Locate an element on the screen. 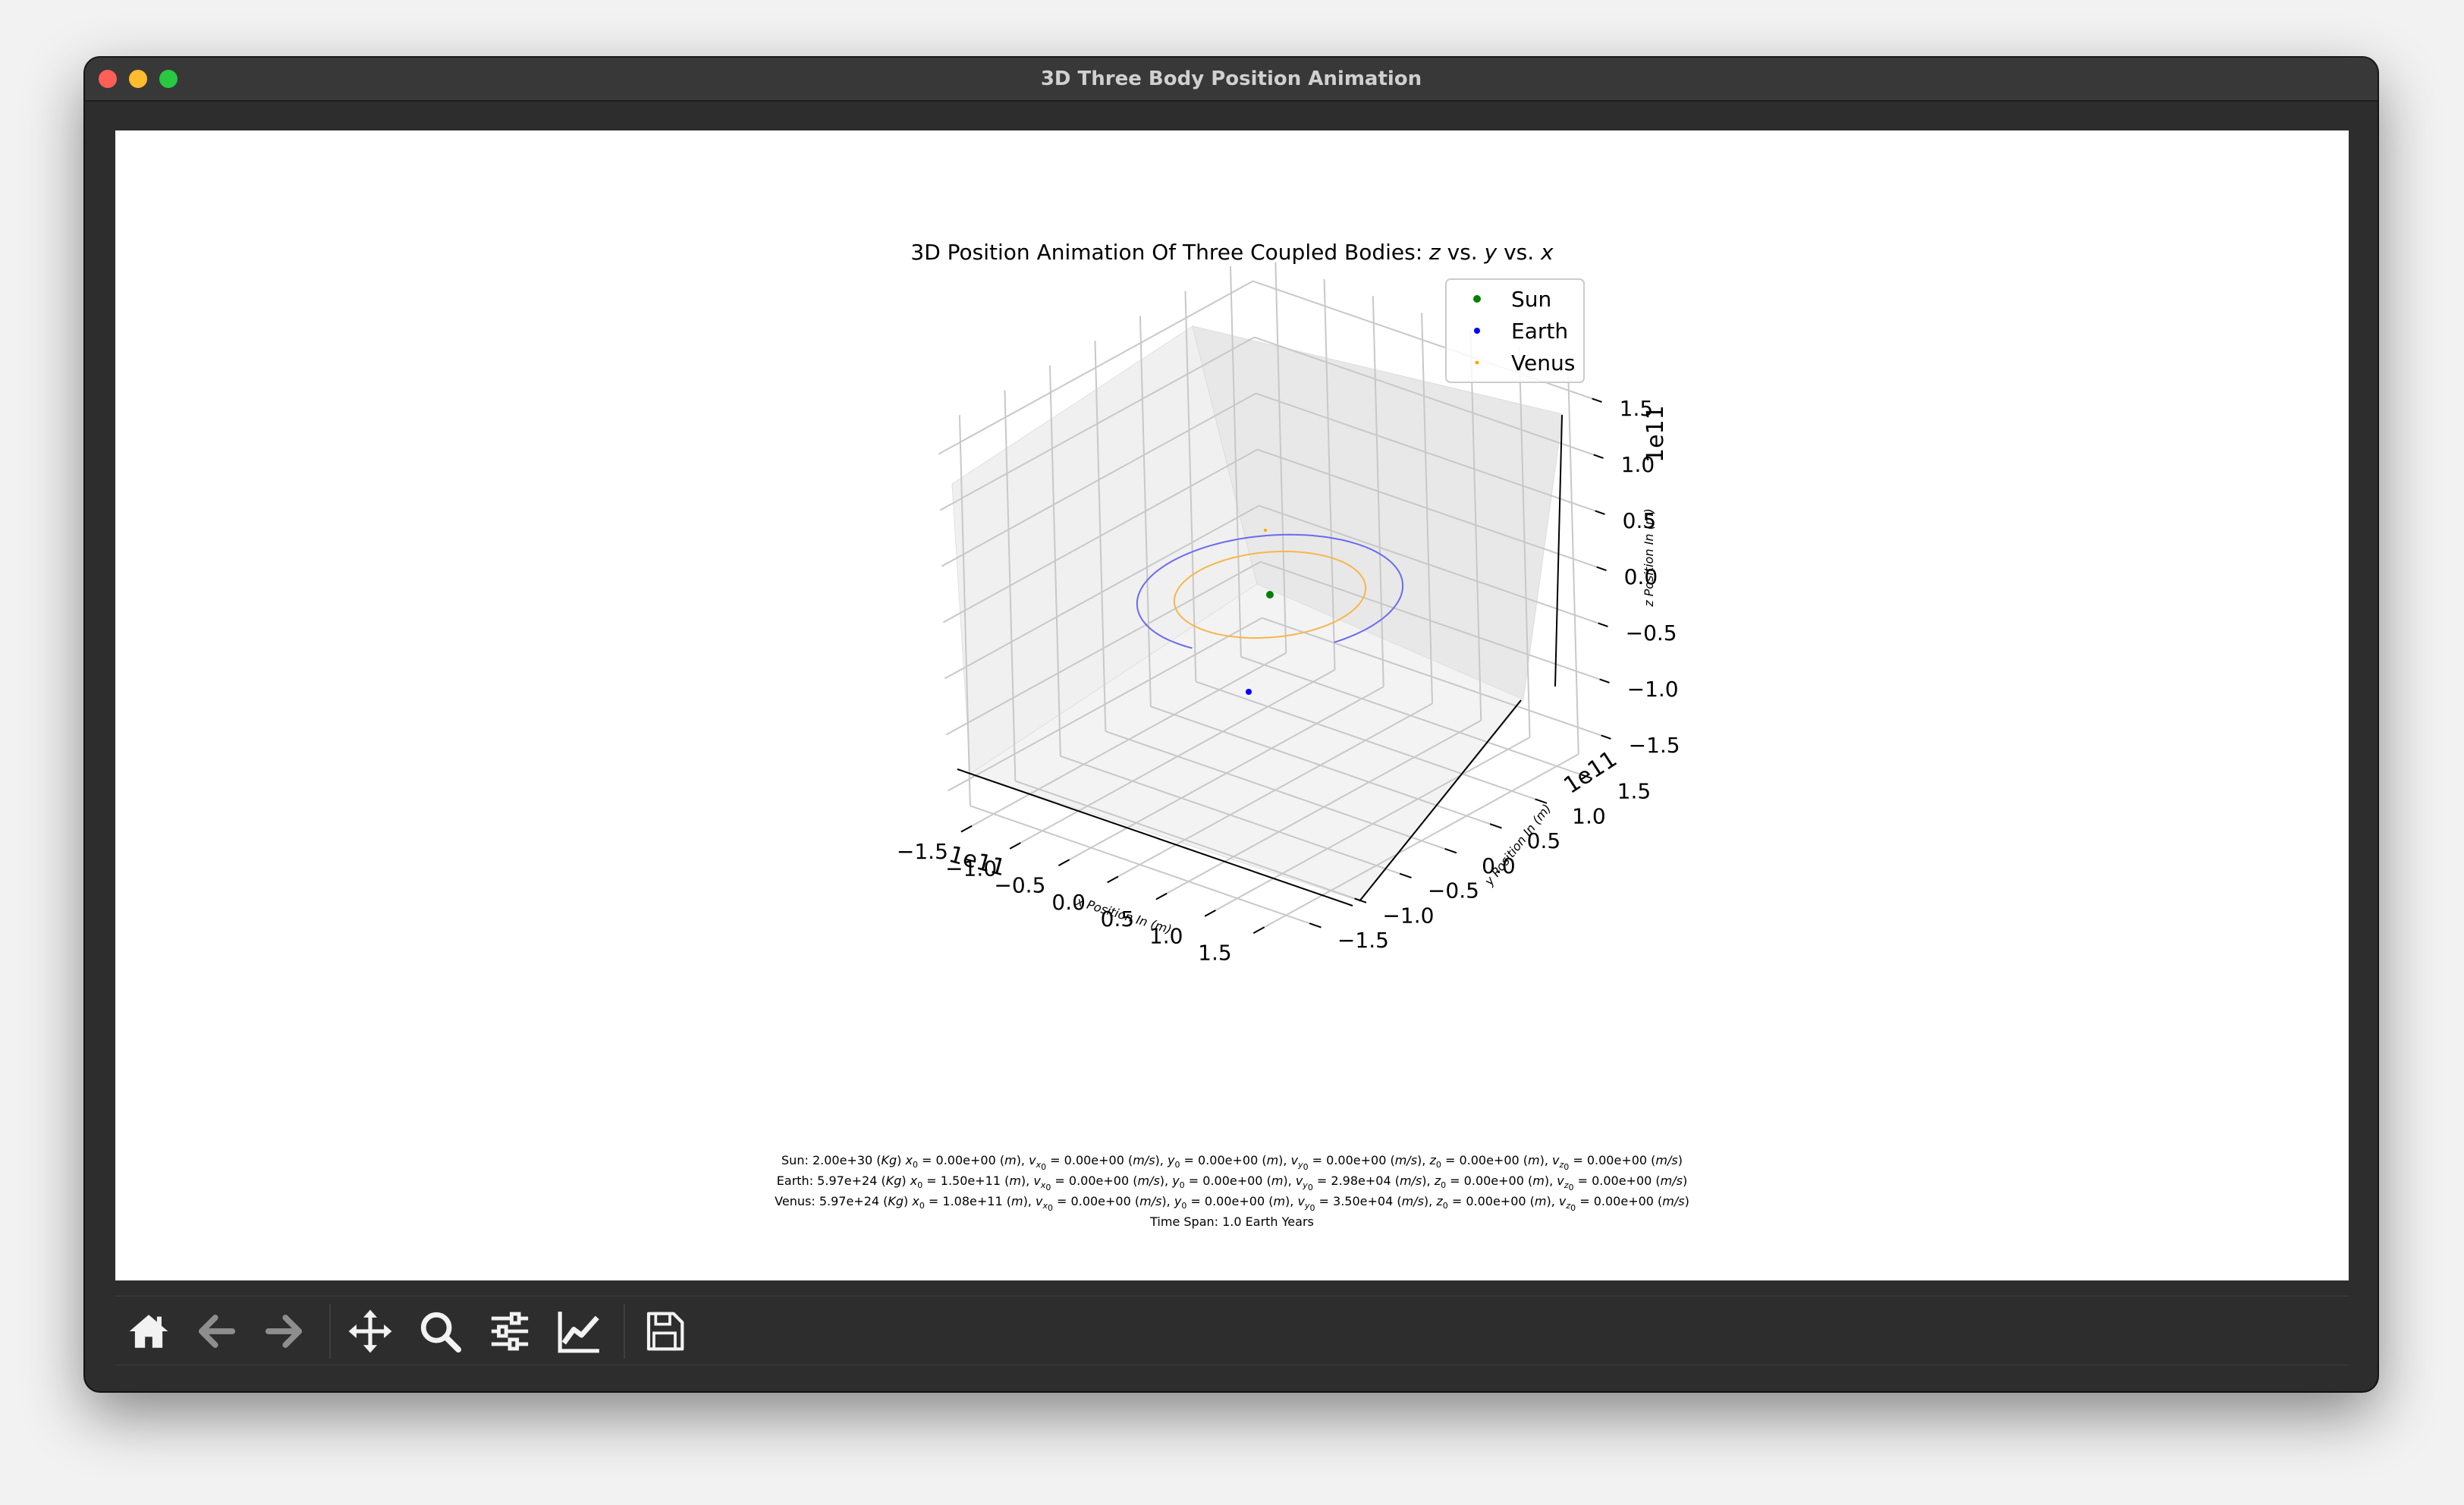 The width and height of the screenshot is (2464, 1505). pan-move-icon is located at coordinates (370, 1331).